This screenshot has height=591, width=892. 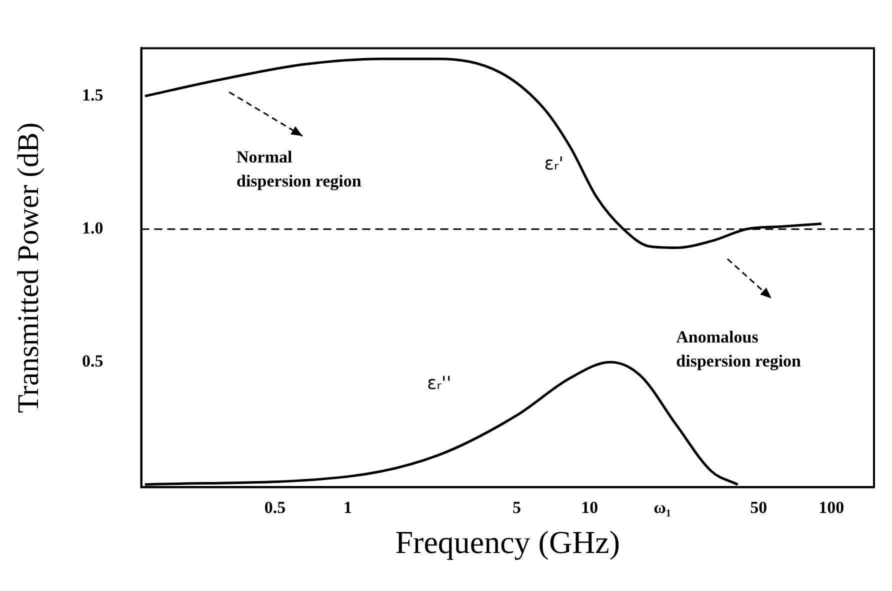 I want to click on y-axis-title: Transmitted Power (dB), so click(x=28, y=267).